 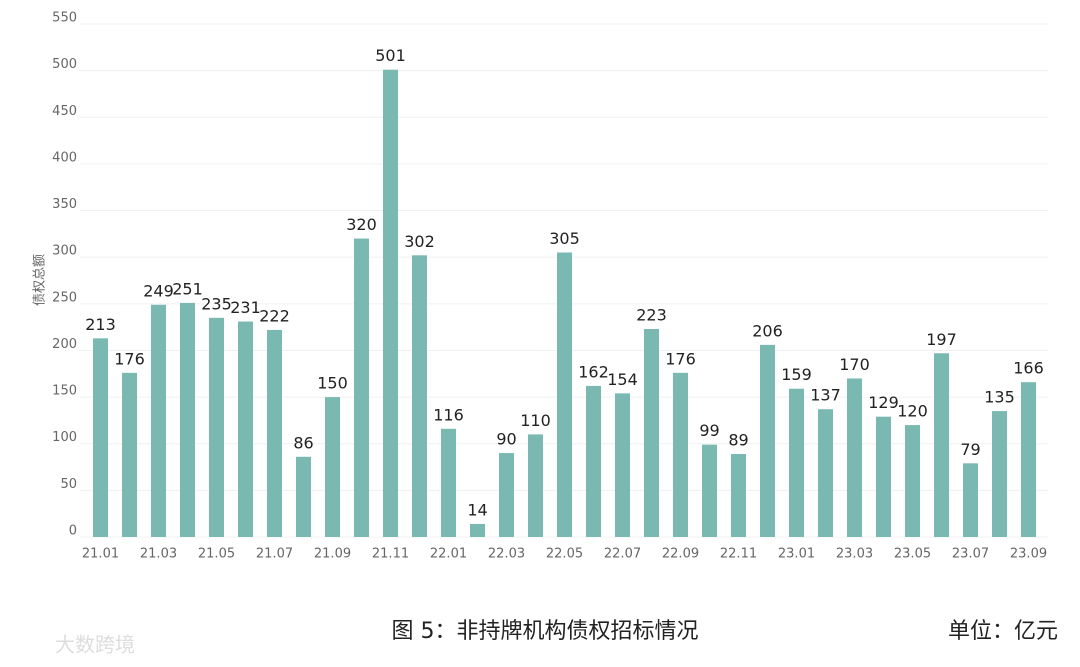 I want to click on y-axis-label: 债权总额, so click(x=40, y=280).